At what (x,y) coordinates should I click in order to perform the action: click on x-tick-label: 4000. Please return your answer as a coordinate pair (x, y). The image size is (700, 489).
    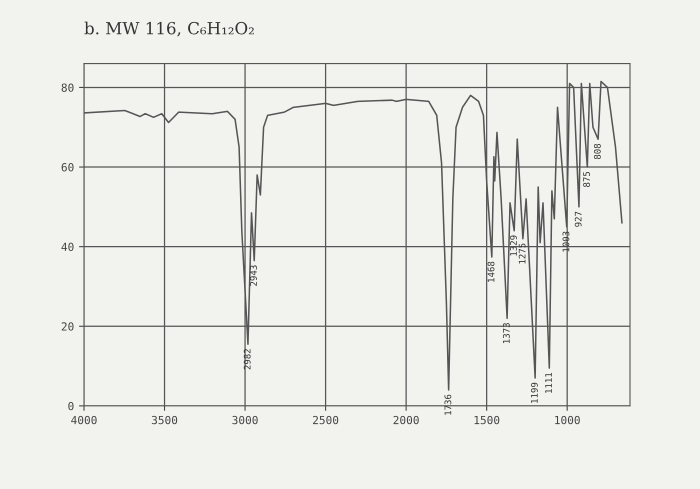
    Looking at the image, I should click on (84, 420).